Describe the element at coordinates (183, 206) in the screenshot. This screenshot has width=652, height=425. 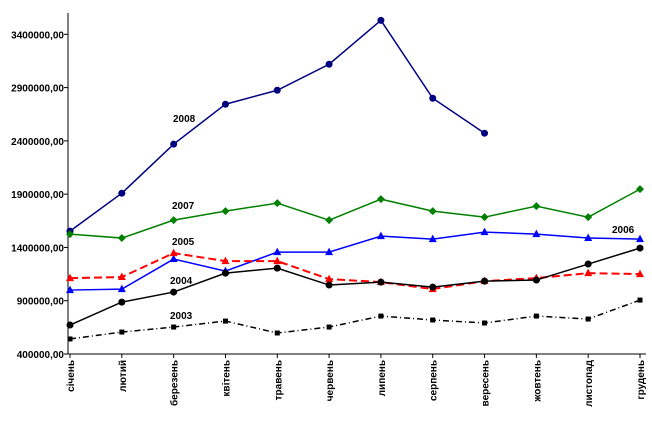
I see `series-label: 2007` at that location.